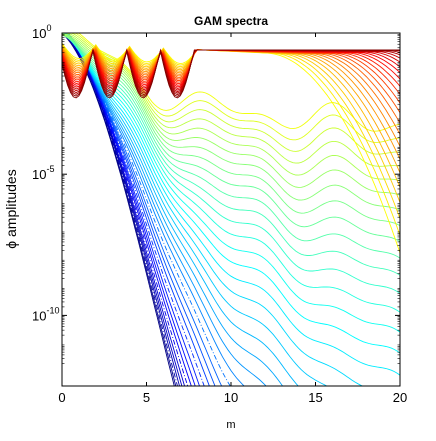 The width and height of the screenshot is (436, 441). I want to click on x-tick-label: 20, so click(400, 397).